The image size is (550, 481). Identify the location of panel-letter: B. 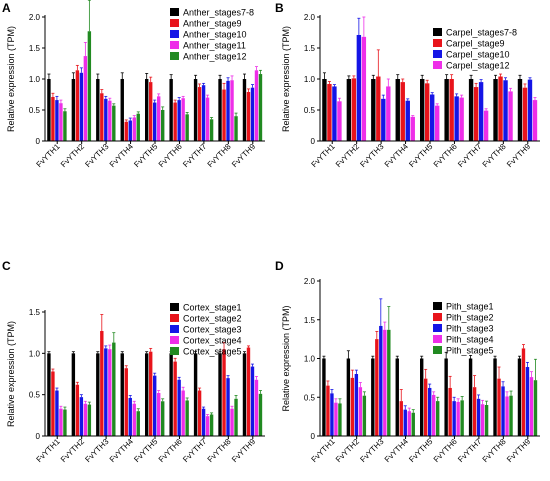
(279, 8).